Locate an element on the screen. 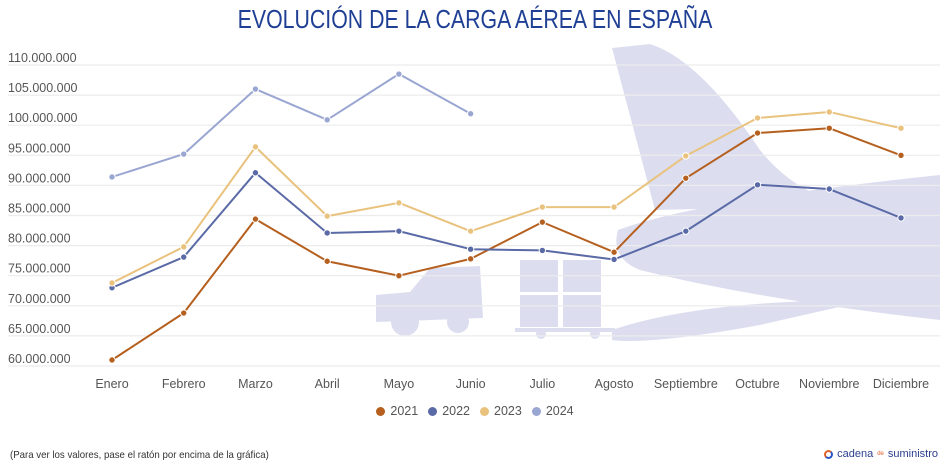  legend-item-2024: 2024 is located at coordinates (552, 411).